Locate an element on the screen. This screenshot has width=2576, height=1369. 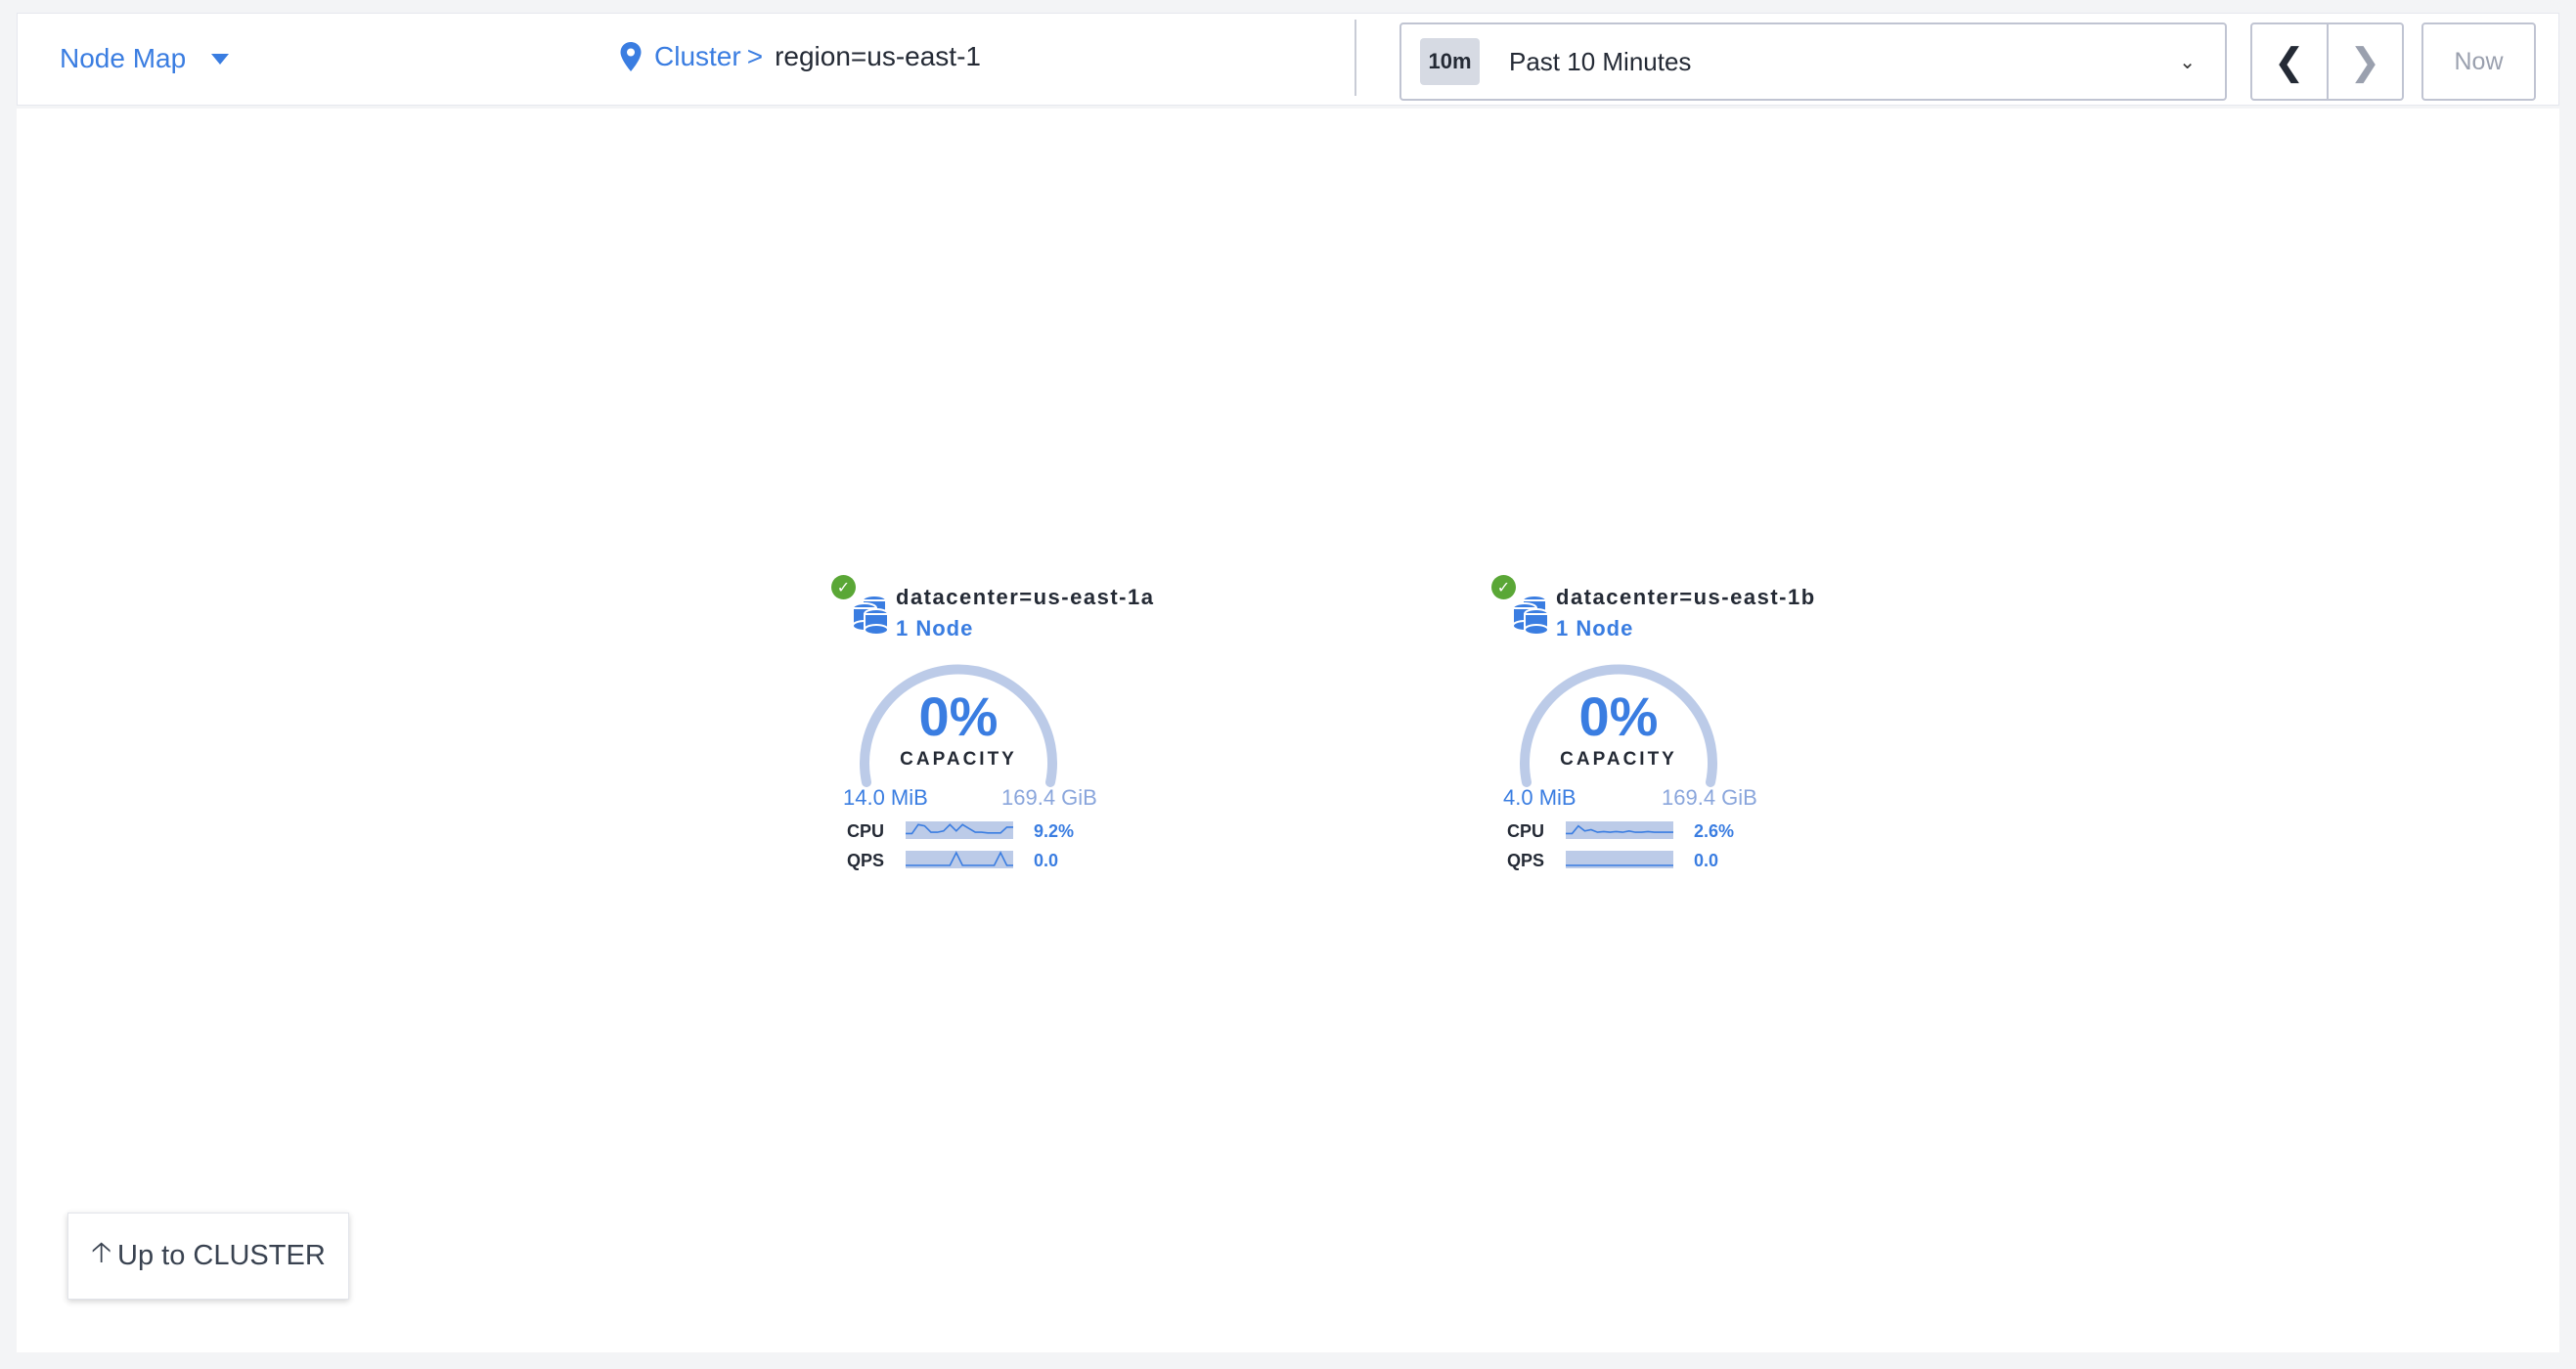
time-range-badge: 10m is located at coordinates (1450, 62).